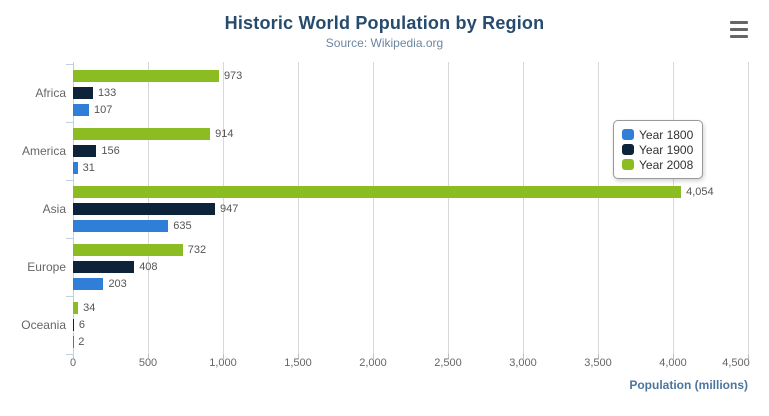  I want to click on bar-row: 31, so click(410, 168).